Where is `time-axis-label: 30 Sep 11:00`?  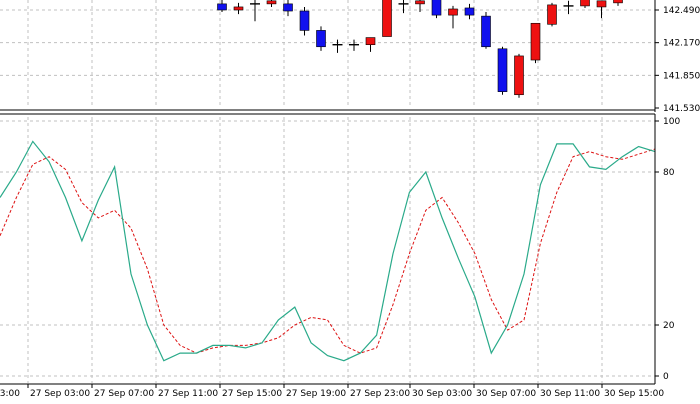 time-axis-label: 30 Sep 11:00 is located at coordinates (570, 394).